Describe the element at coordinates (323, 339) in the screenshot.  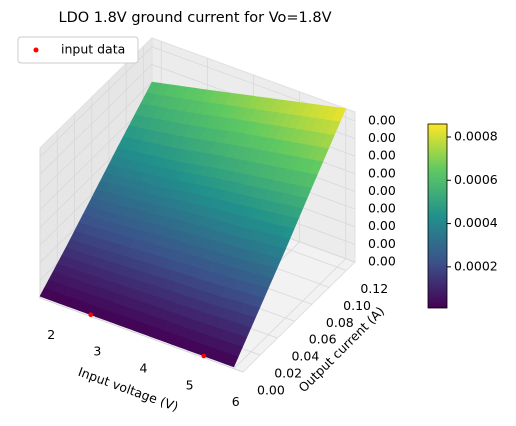
I see `y-tick-label: 0.06` at that location.